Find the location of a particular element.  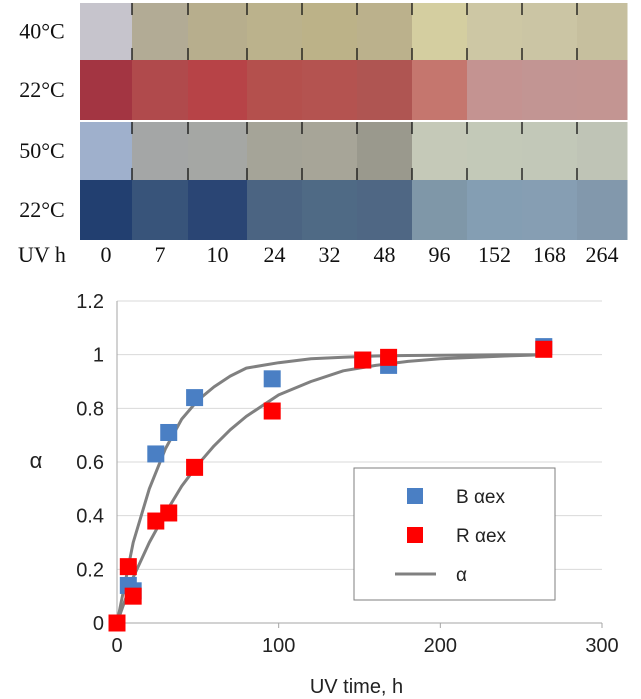

x-tick-label: 0 is located at coordinates (116, 646).